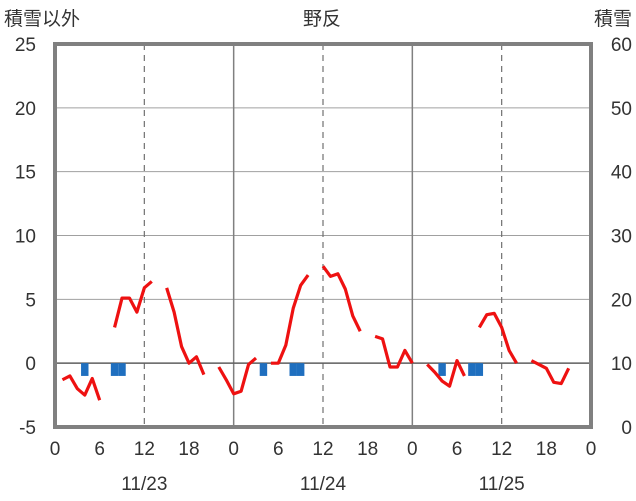 The width and height of the screenshot is (636, 501). I want to click on right-tick-label: 30, so click(621, 237).